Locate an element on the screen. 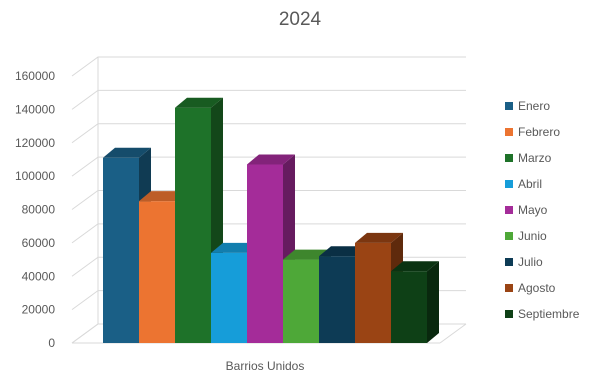 The height and width of the screenshot is (374, 589). legend-item: Mayo is located at coordinates (526, 210).